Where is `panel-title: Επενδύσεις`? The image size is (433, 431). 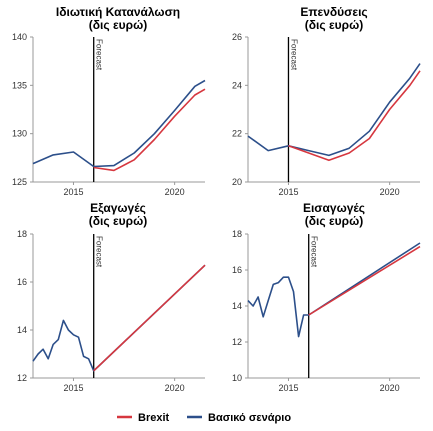 panel-title: Επενδύσεις is located at coordinates (333, 12).